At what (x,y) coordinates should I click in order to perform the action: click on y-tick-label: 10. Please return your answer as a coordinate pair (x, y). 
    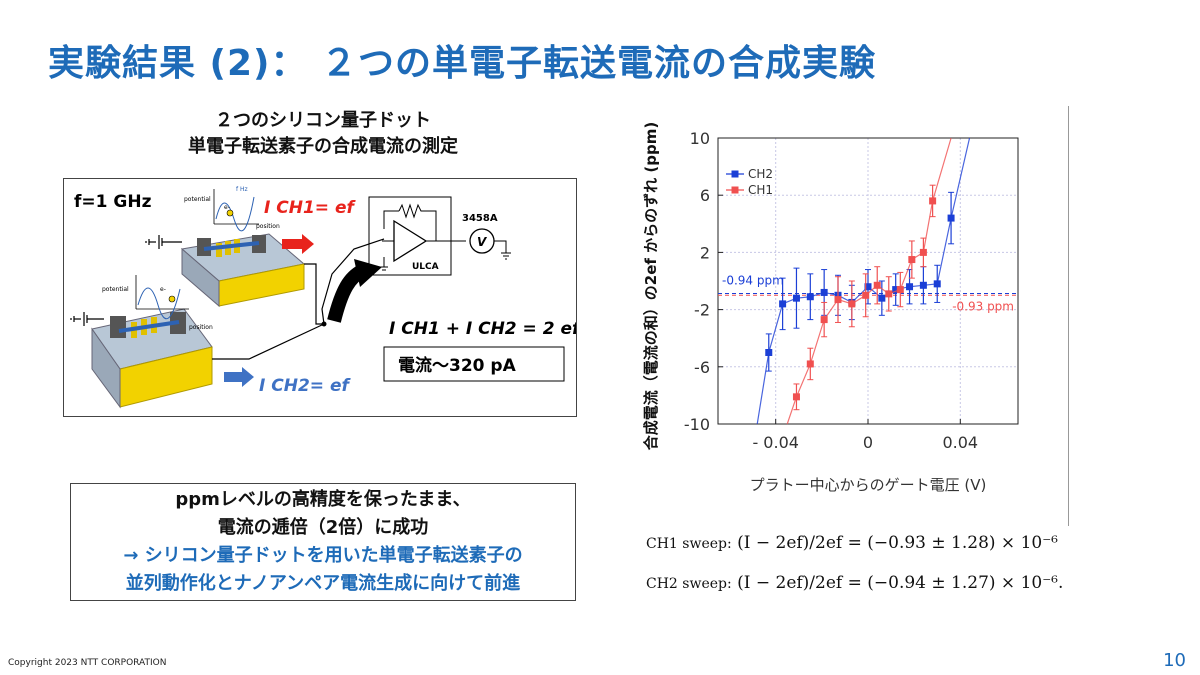
    Looking at the image, I should click on (700, 138).